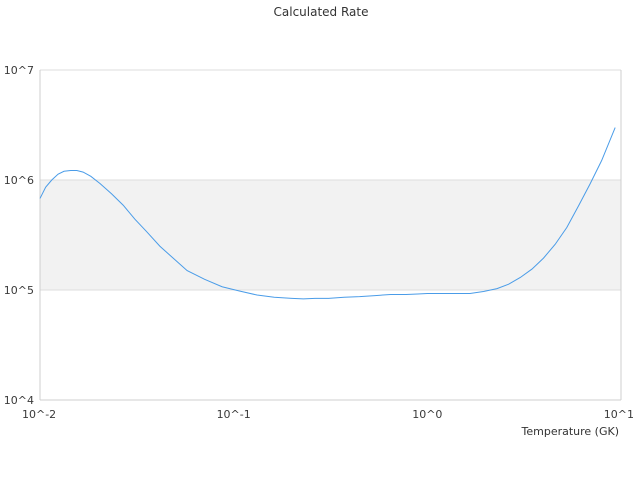 This screenshot has height=480, width=640. I want to click on y-tick-label: 10^4, so click(19, 400).